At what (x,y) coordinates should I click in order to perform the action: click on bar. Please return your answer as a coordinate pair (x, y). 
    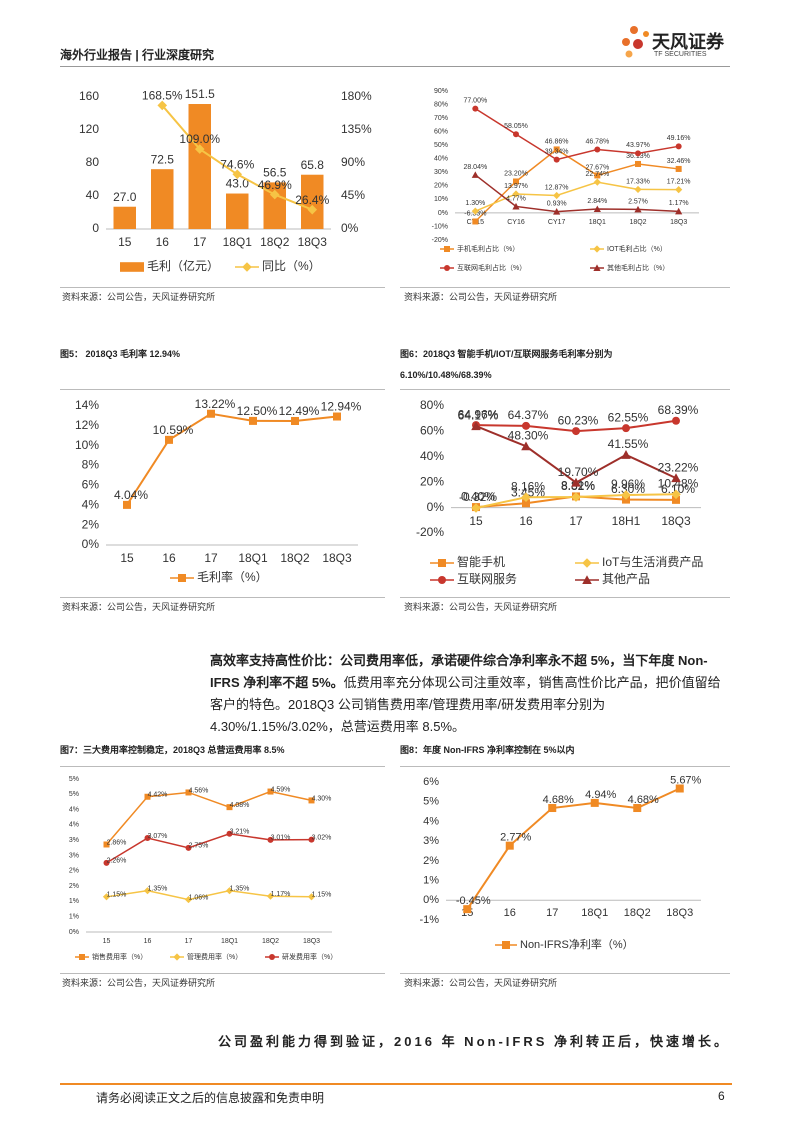
    Looking at the image, I should click on (199, 166).